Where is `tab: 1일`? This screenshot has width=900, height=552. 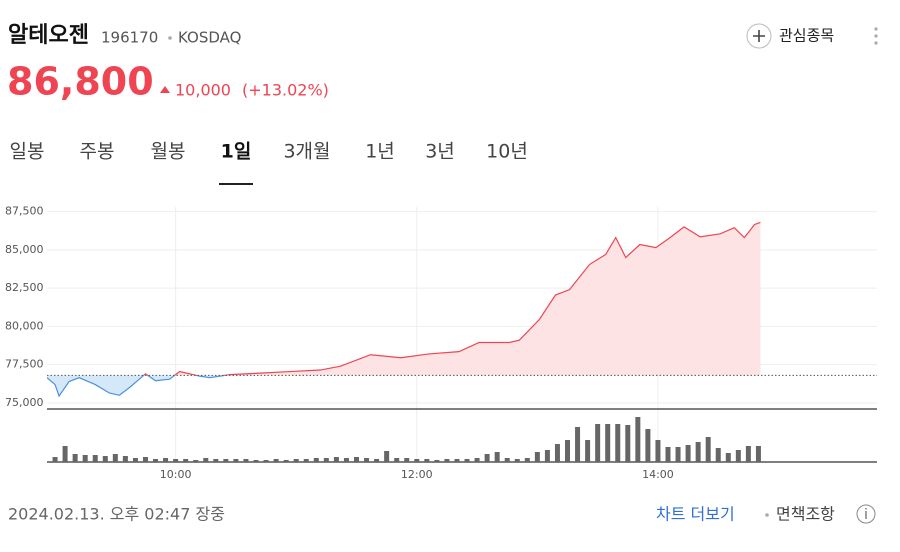 tab: 1일 is located at coordinates (236, 152).